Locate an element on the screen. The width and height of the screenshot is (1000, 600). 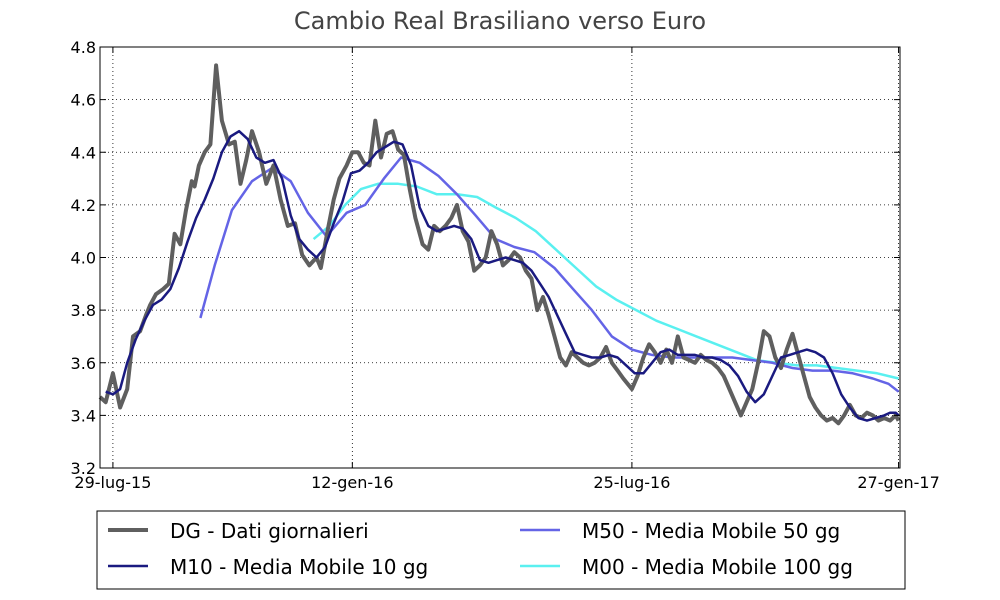
legend-item-m00: M00 - Media Mobile 100 gg is located at coordinates (686, 567).